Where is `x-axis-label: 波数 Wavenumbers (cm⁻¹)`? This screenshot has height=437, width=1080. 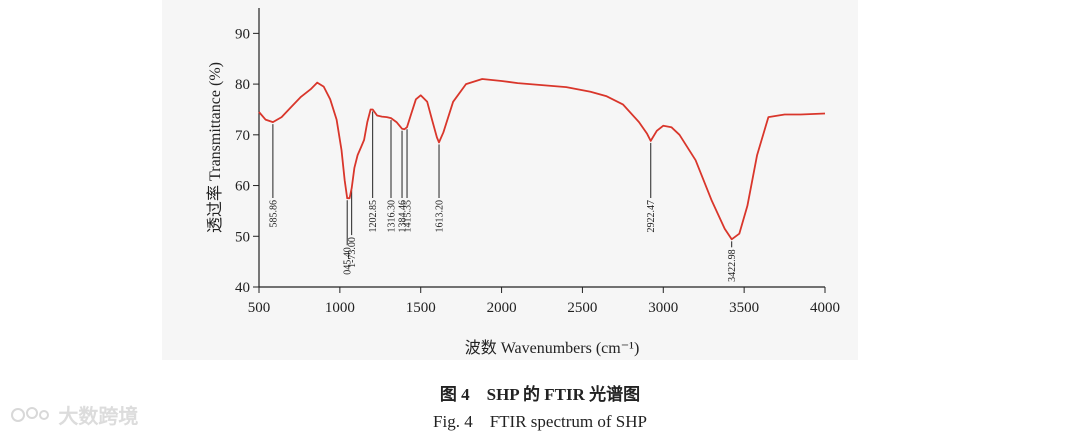 x-axis-label: 波数 Wavenumbers (cm⁻¹) is located at coordinates (552, 348).